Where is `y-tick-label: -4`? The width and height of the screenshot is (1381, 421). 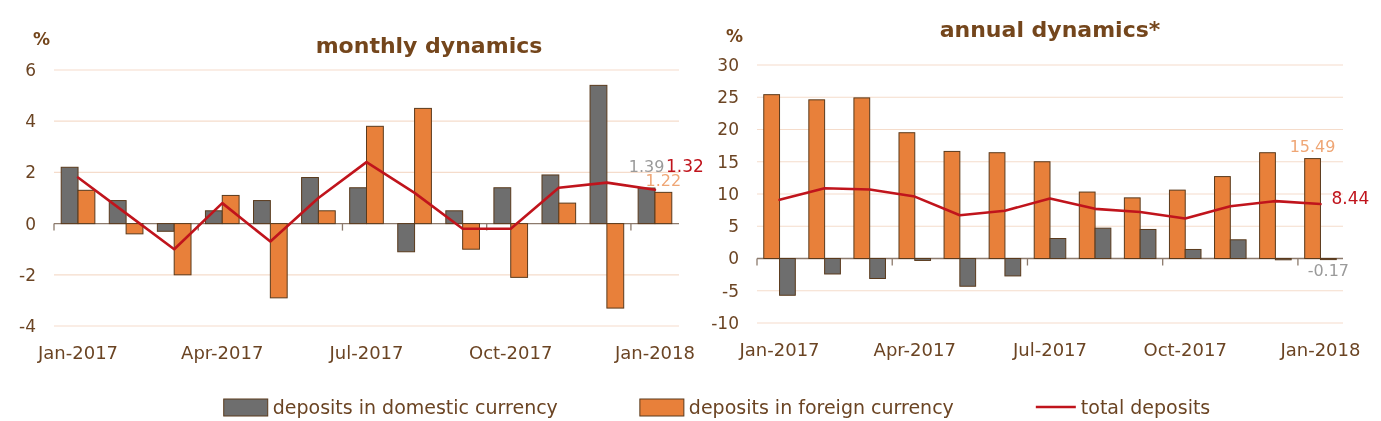
y-tick-label: -4 is located at coordinates (27, 325).